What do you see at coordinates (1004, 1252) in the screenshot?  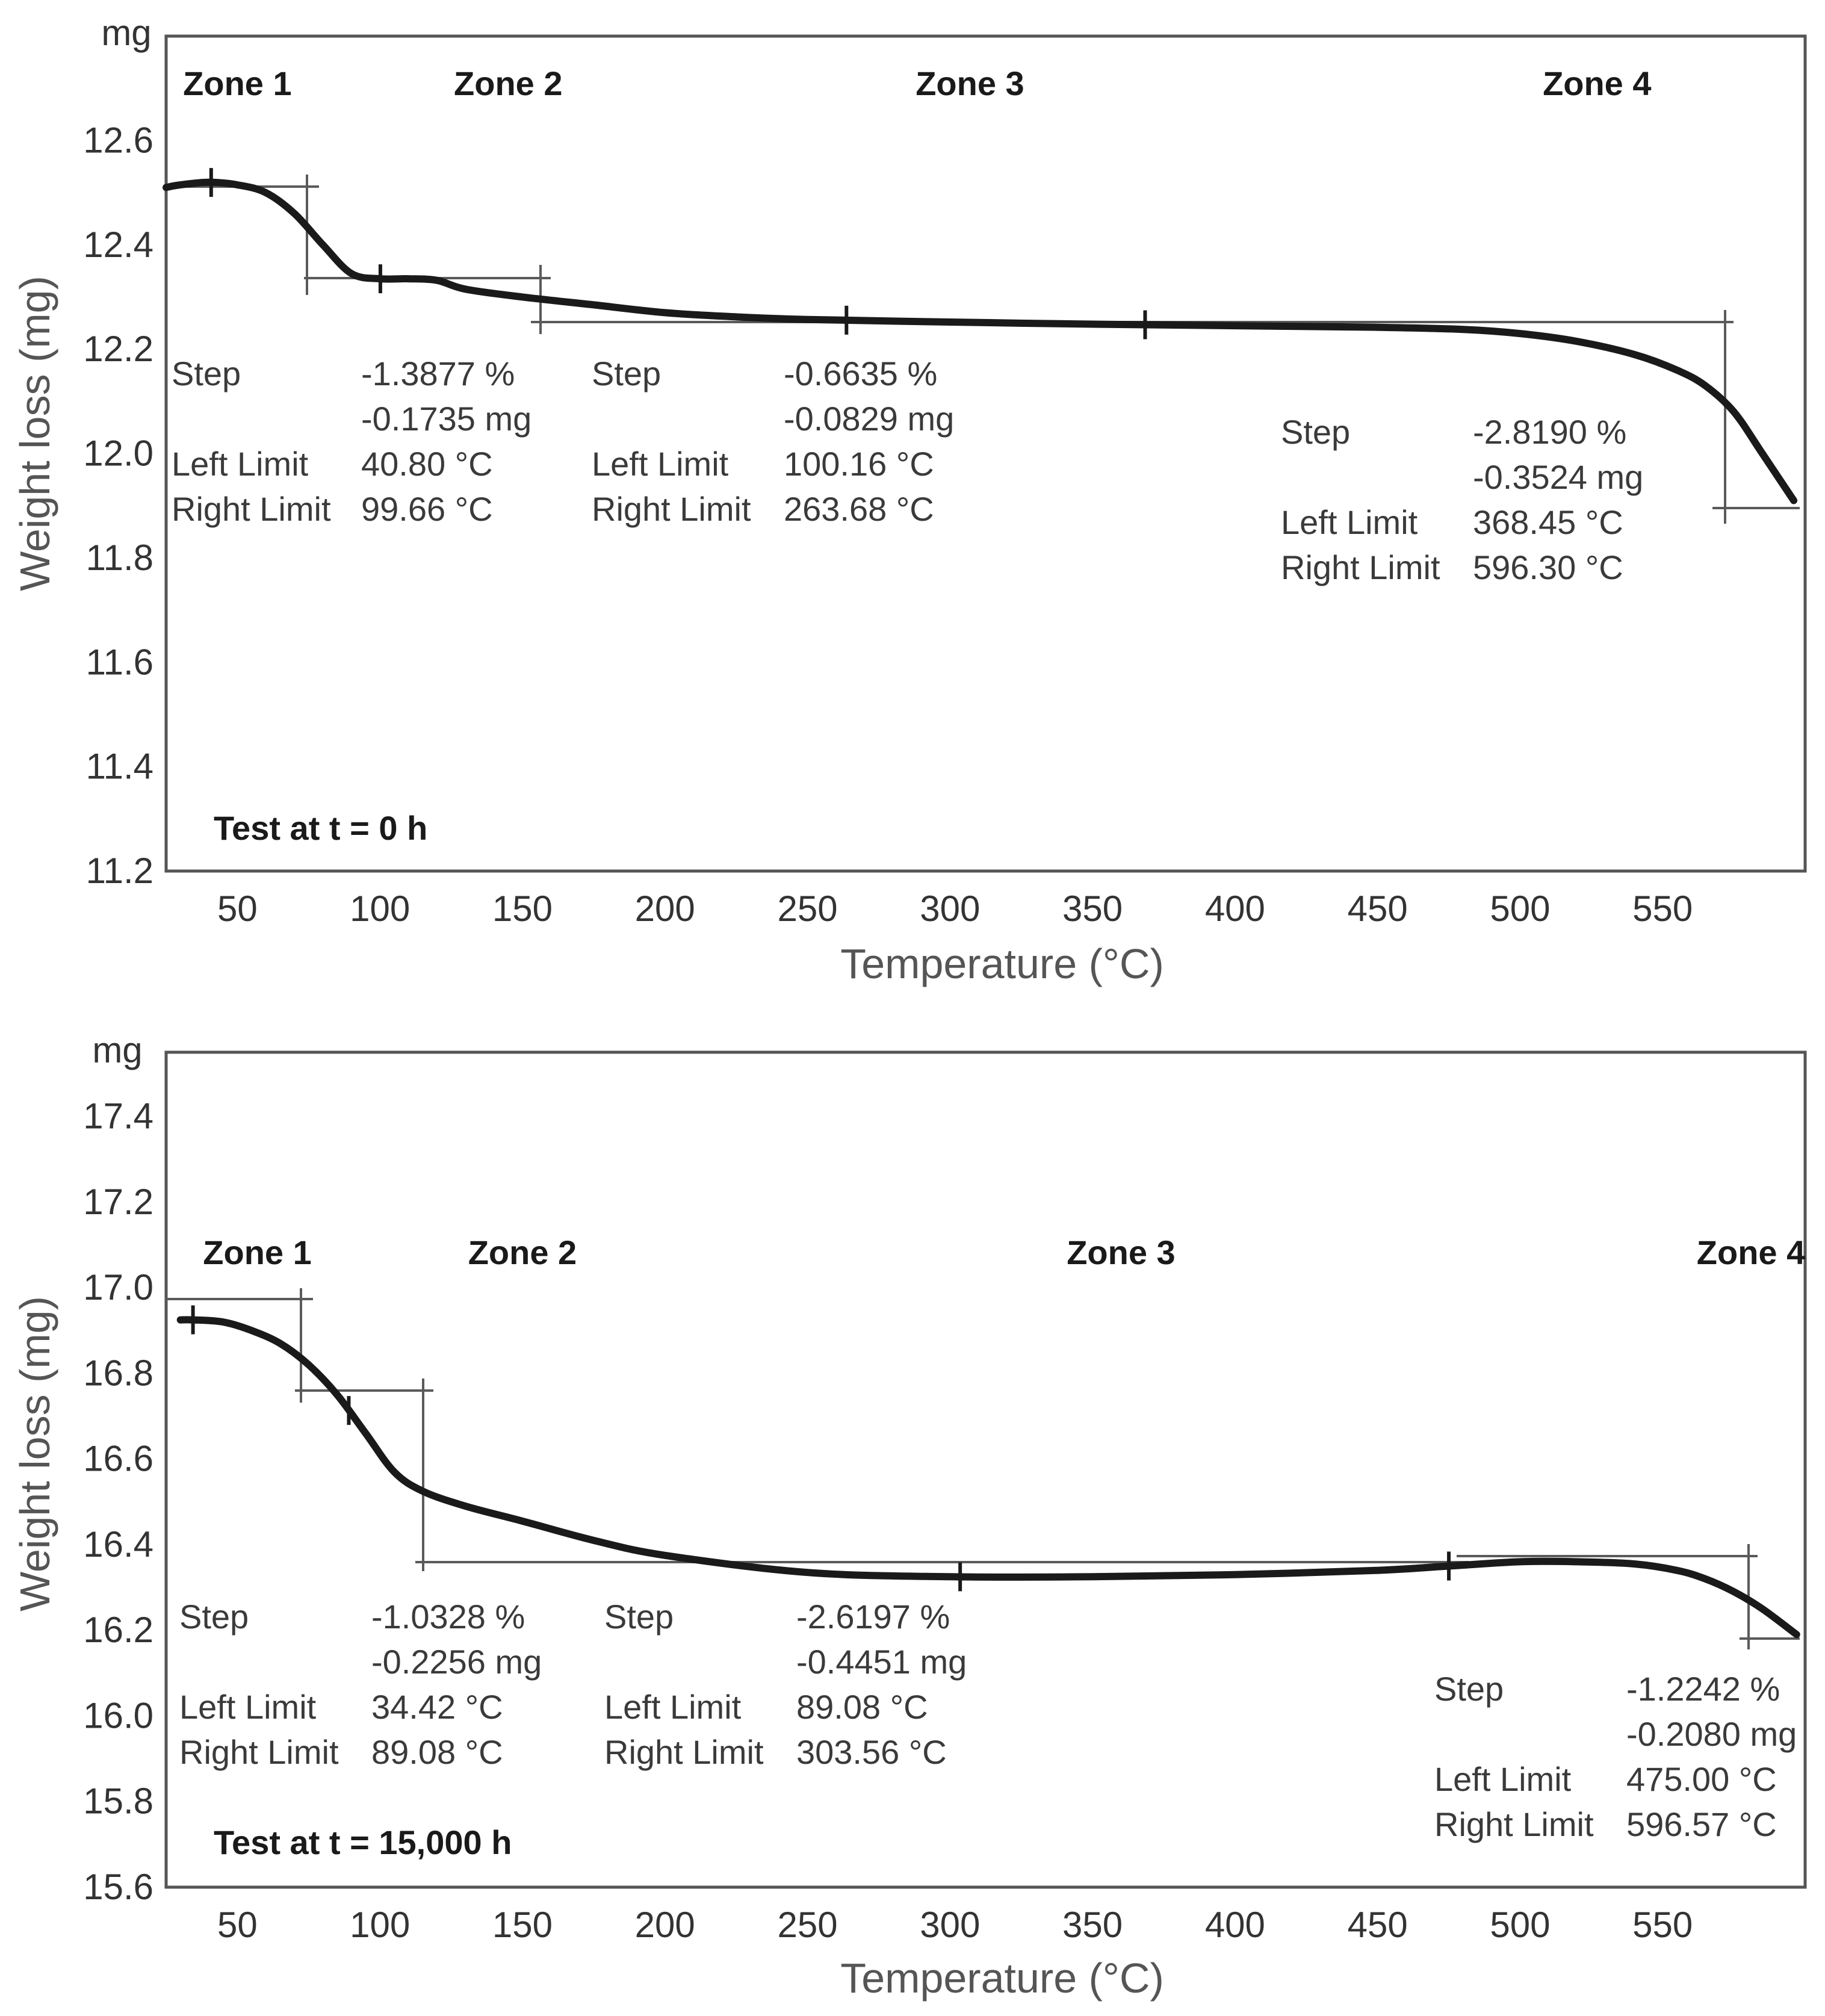 I see `zone-labels: Zone 1 Zone 2 Zone 3 Zone 4` at bounding box center [1004, 1252].